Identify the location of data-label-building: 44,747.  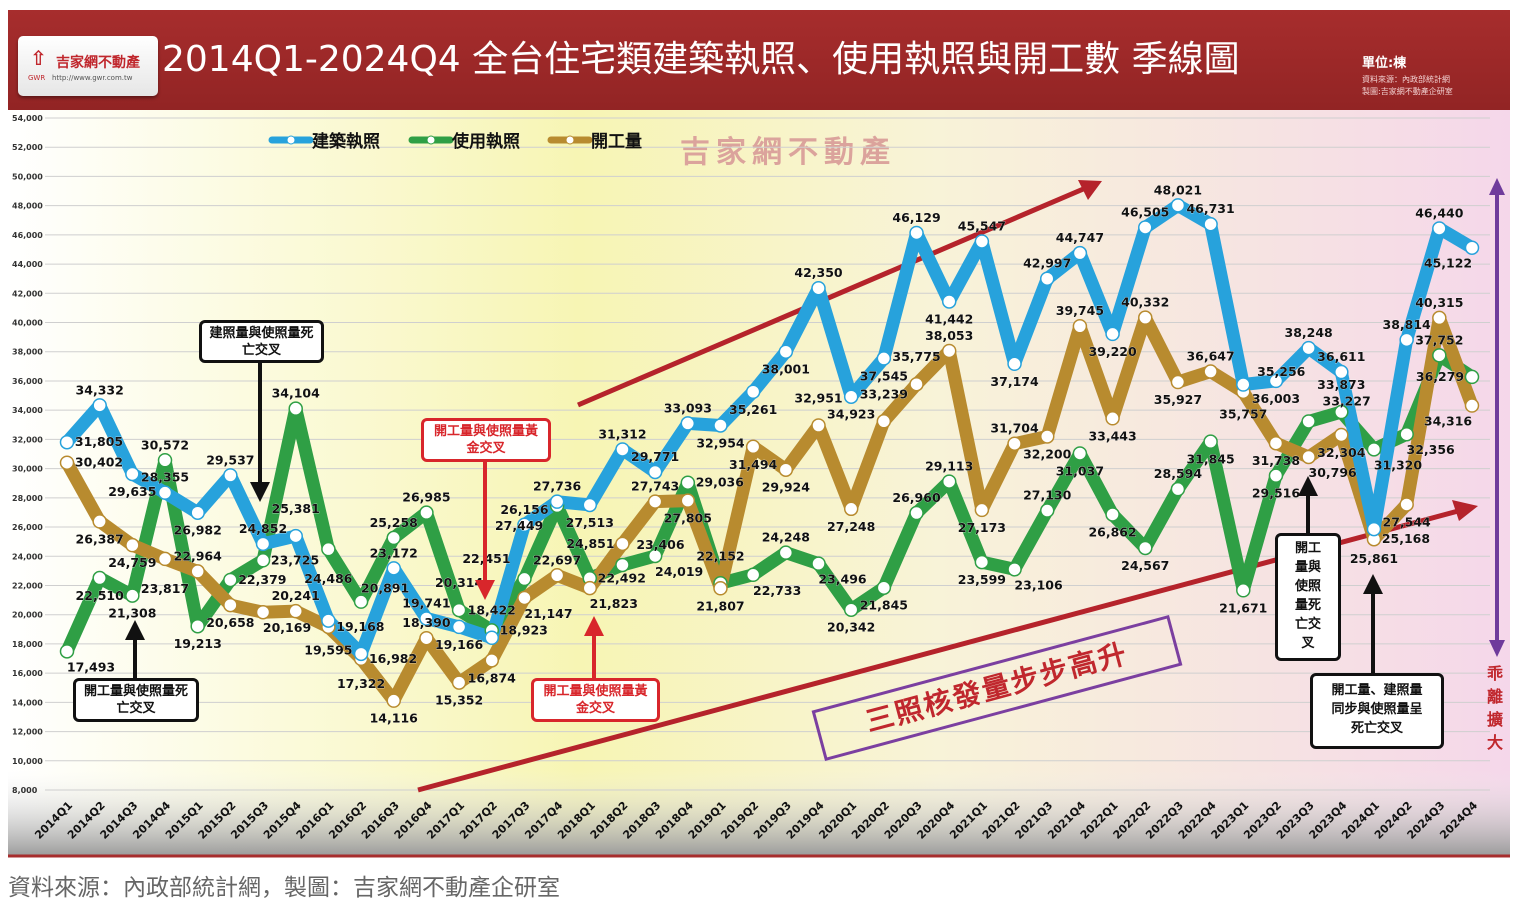
(1080, 237).